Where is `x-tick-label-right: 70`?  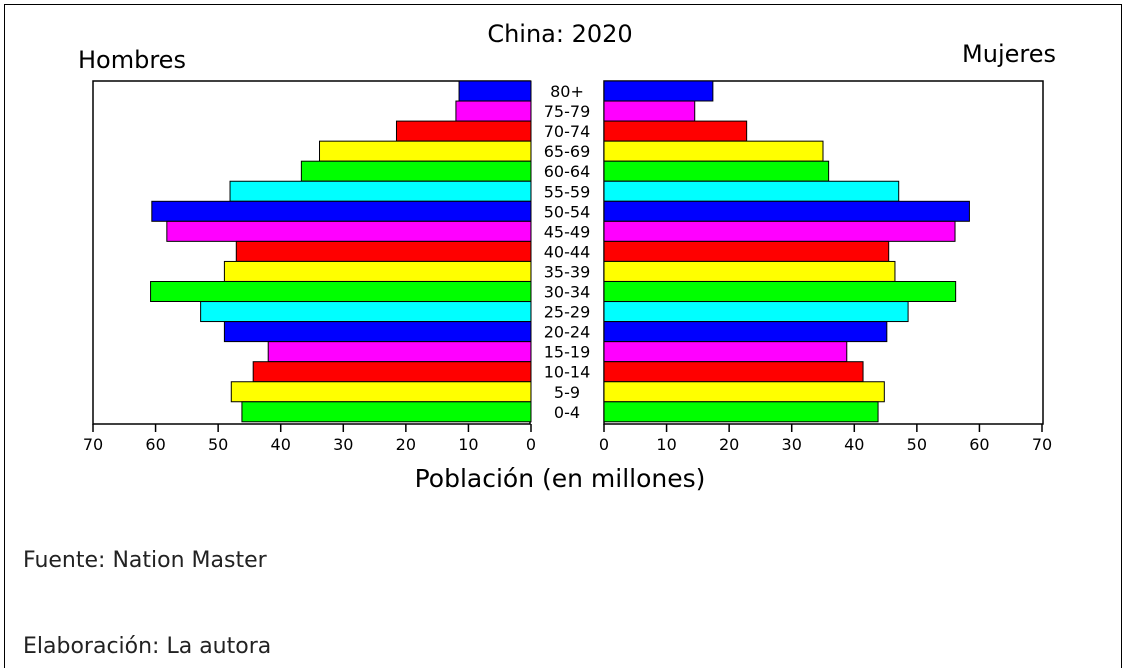
x-tick-label-right: 70 is located at coordinates (1042, 444).